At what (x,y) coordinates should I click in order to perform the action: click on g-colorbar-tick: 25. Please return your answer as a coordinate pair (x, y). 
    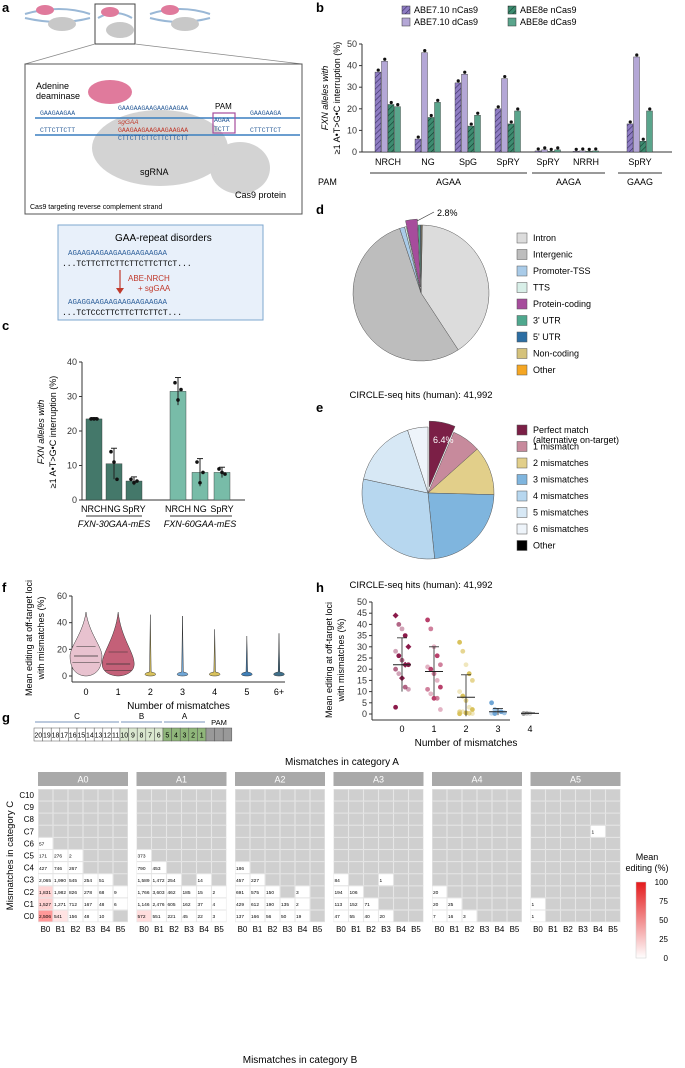
    Looking at the image, I should click on (663, 939).